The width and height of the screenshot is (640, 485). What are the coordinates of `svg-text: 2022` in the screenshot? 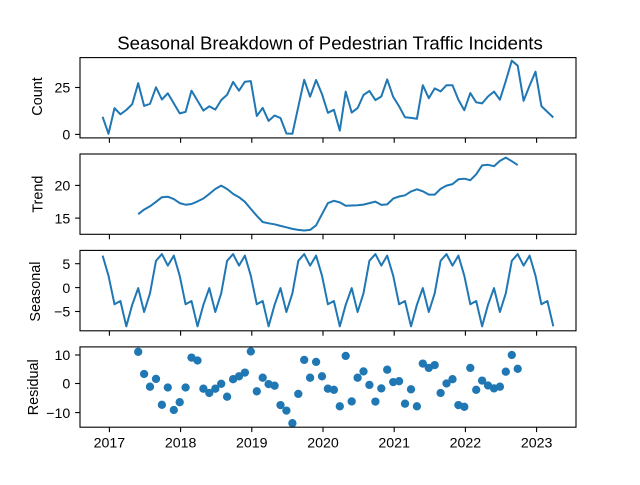 It's located at (466, 444).